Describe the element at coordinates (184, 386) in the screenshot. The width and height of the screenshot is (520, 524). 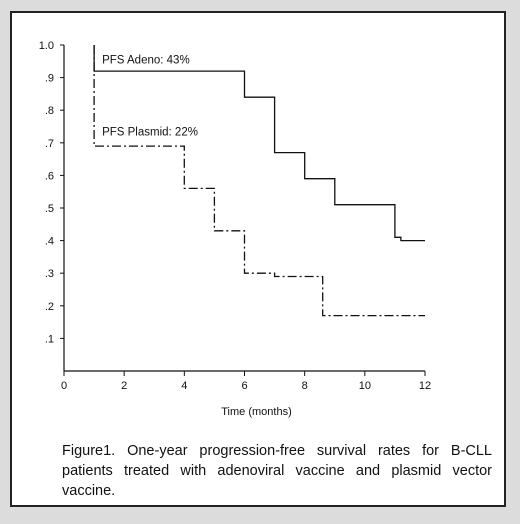
I see `x-tick-label: 4` at that location.